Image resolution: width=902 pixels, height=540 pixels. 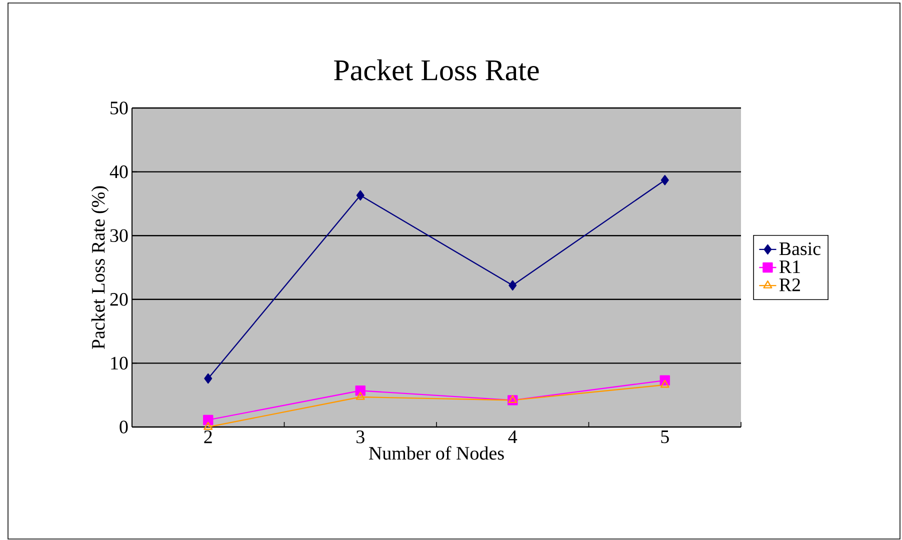 What do you see at coordinates (100, 267) in the screenshot?
I see `y-axis-title: Packet Loss Rate (%)` at bounding box center [100, 267].